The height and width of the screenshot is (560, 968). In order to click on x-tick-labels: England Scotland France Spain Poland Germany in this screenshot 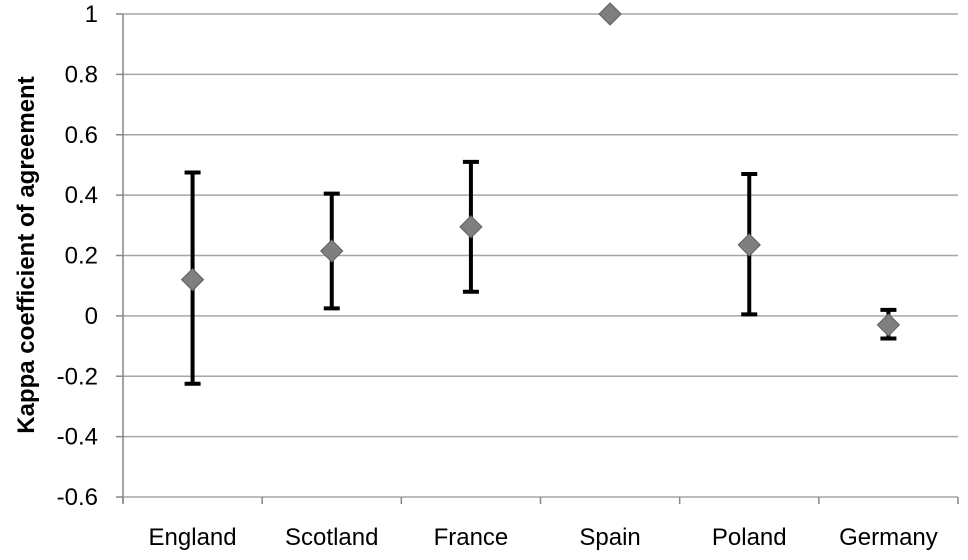, I will do `click(543, 537)`.